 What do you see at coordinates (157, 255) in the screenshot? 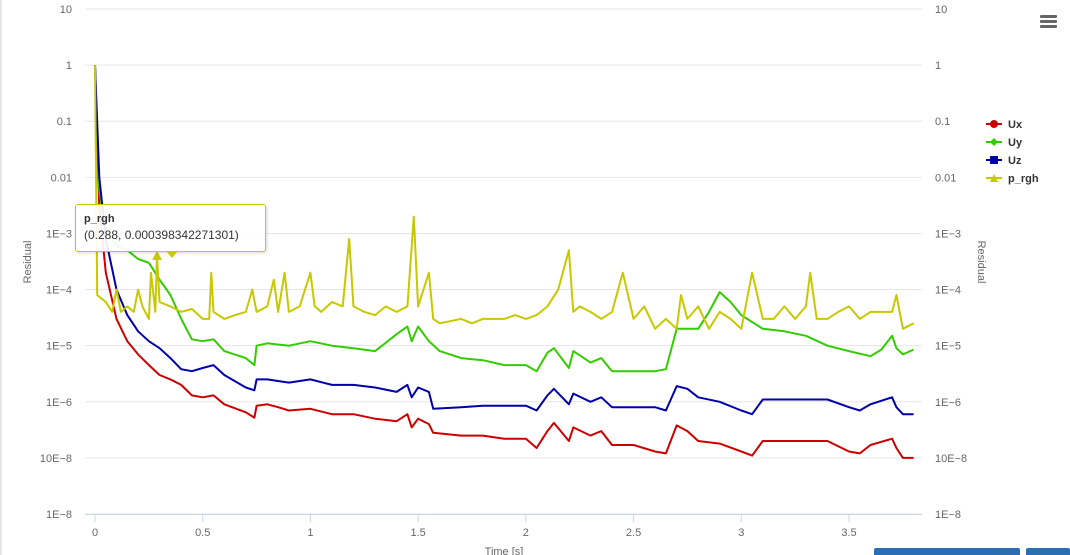
I see `hover-point-marker` at bounding box center [157, 255].